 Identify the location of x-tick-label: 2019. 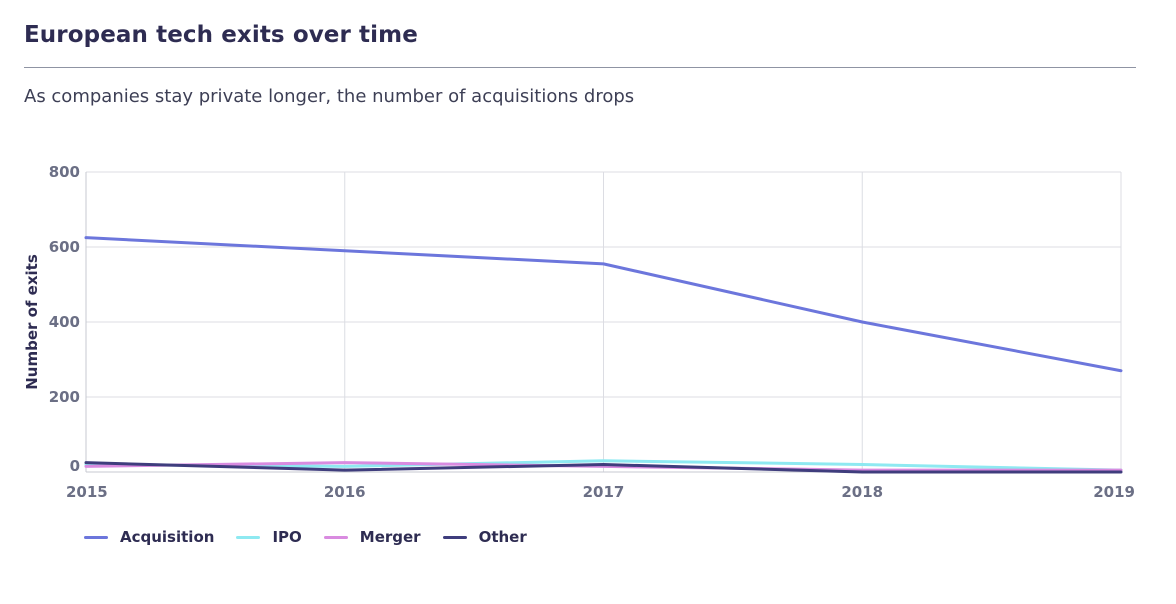
(1114, 492).